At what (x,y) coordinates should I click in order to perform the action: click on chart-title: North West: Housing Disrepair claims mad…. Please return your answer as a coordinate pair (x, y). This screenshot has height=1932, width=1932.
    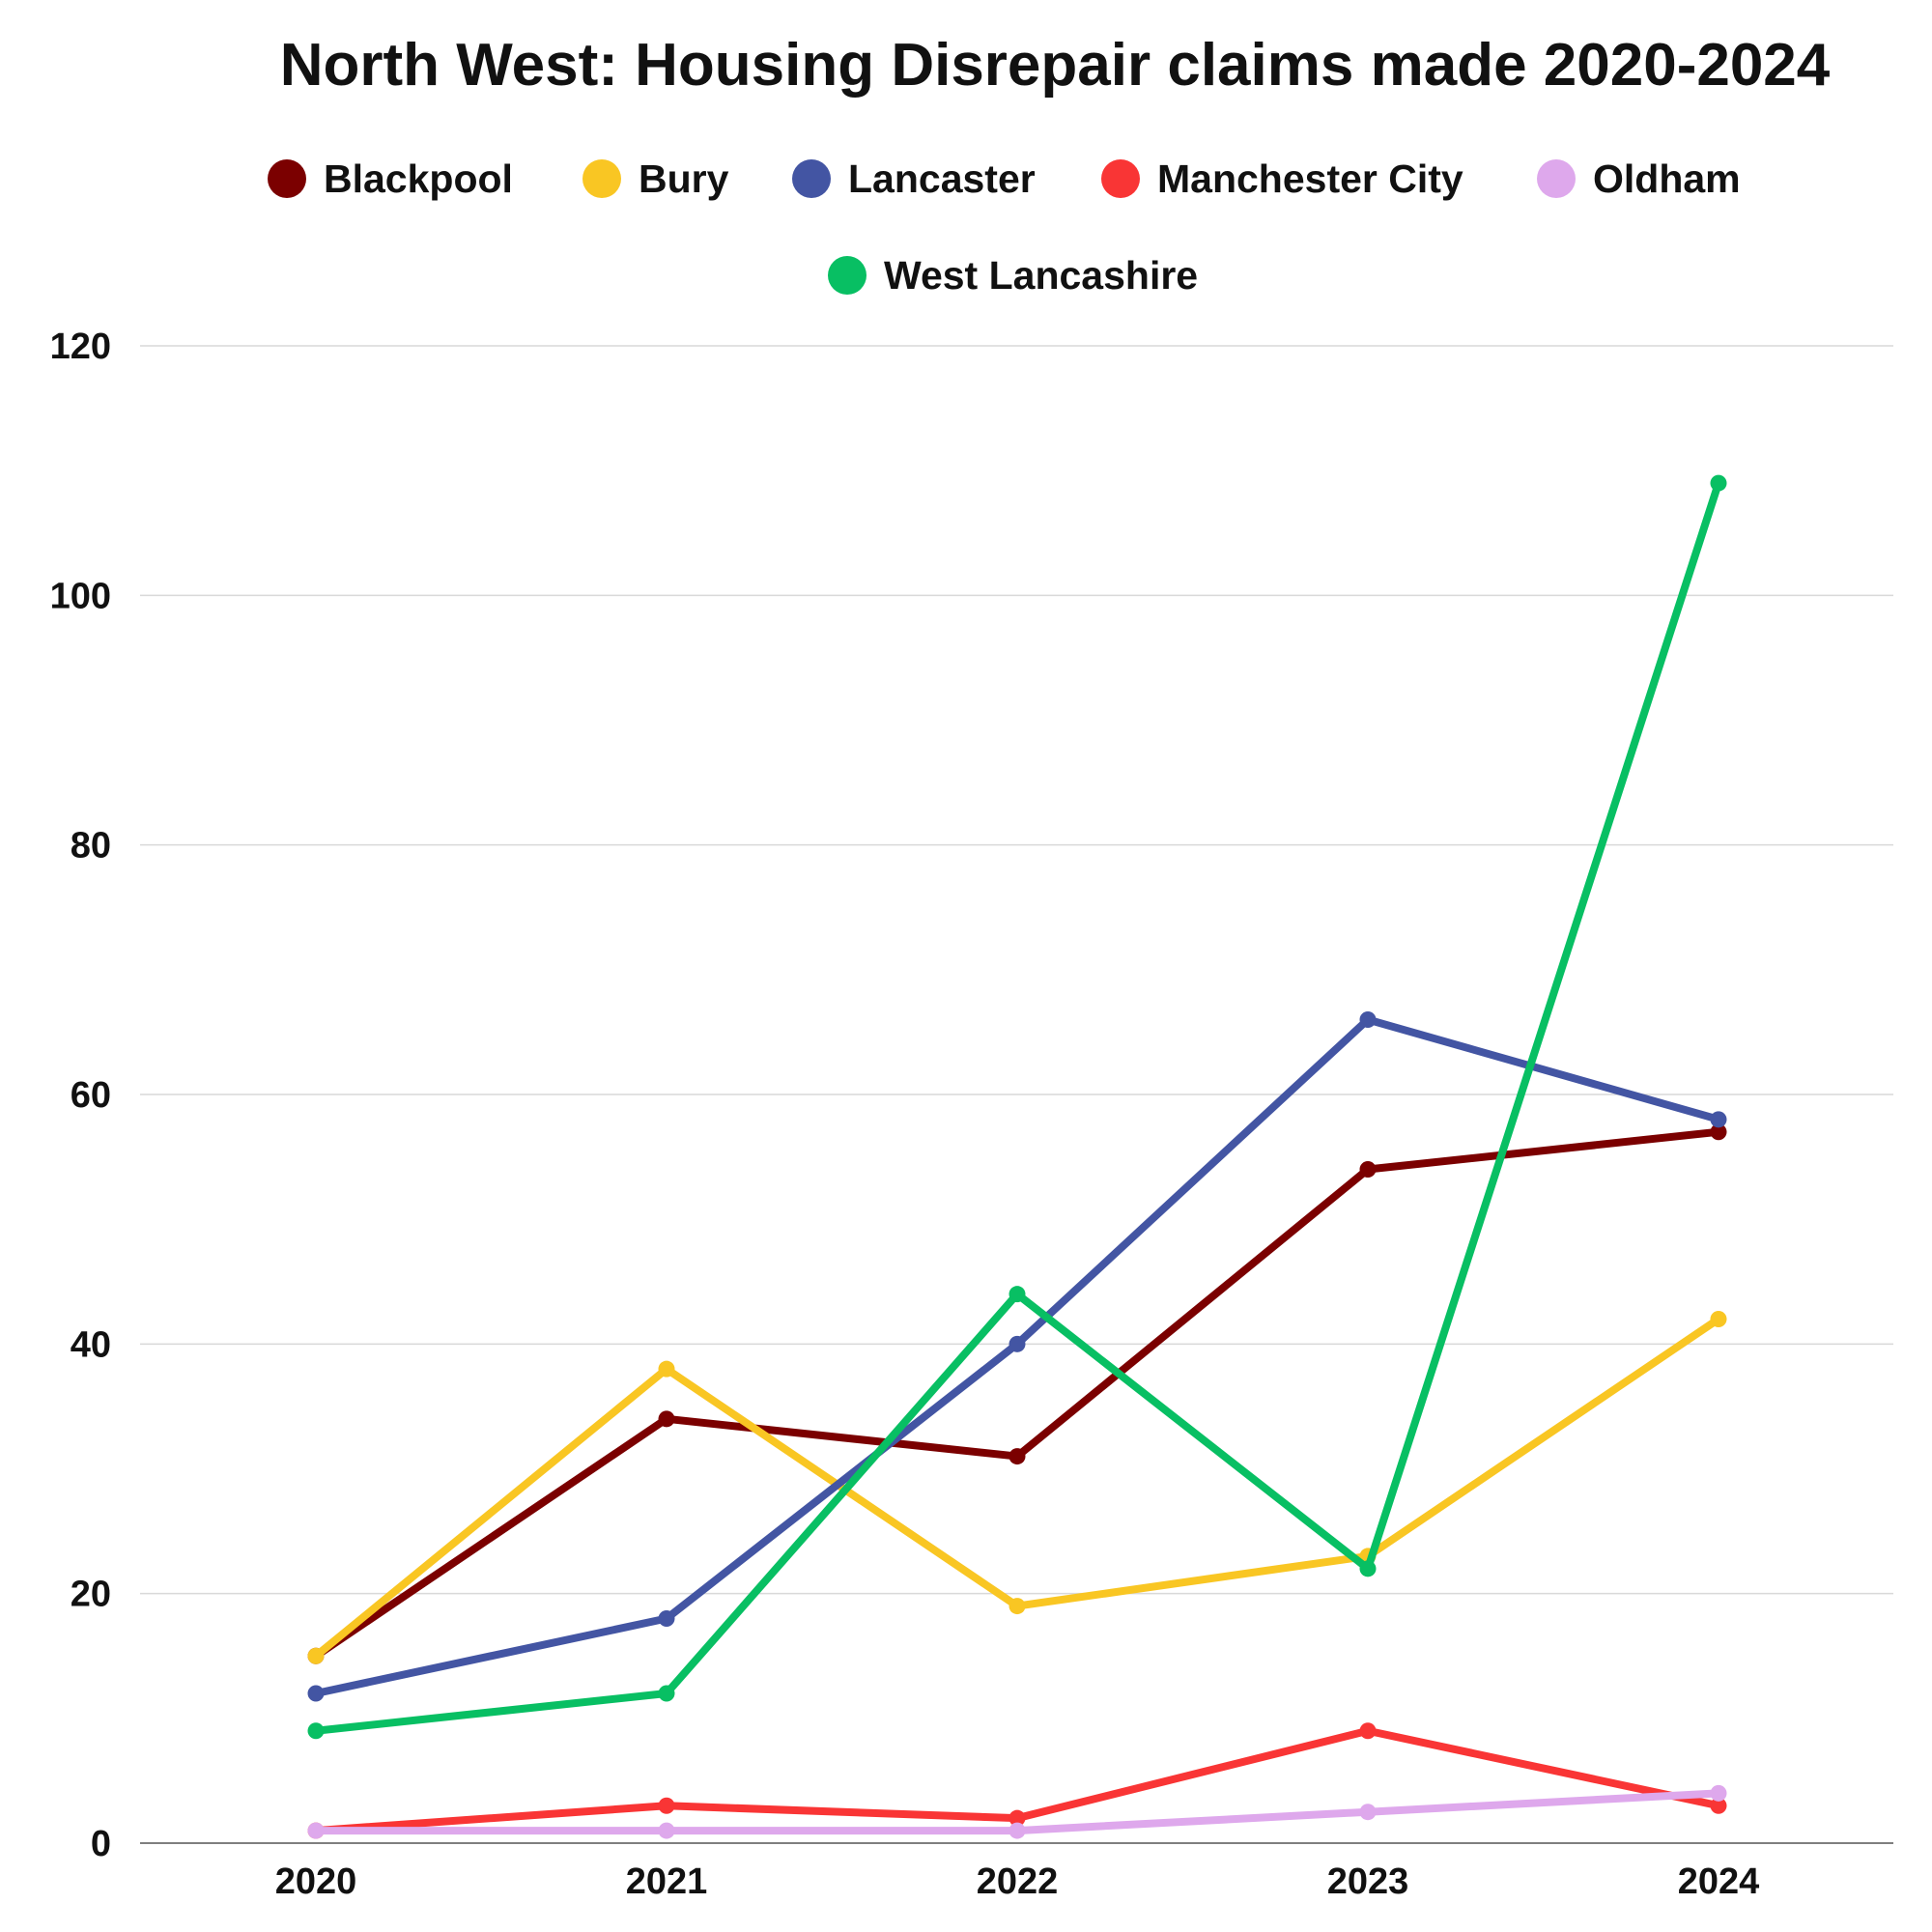
    Looking at the image, I should click on (1055, 65).